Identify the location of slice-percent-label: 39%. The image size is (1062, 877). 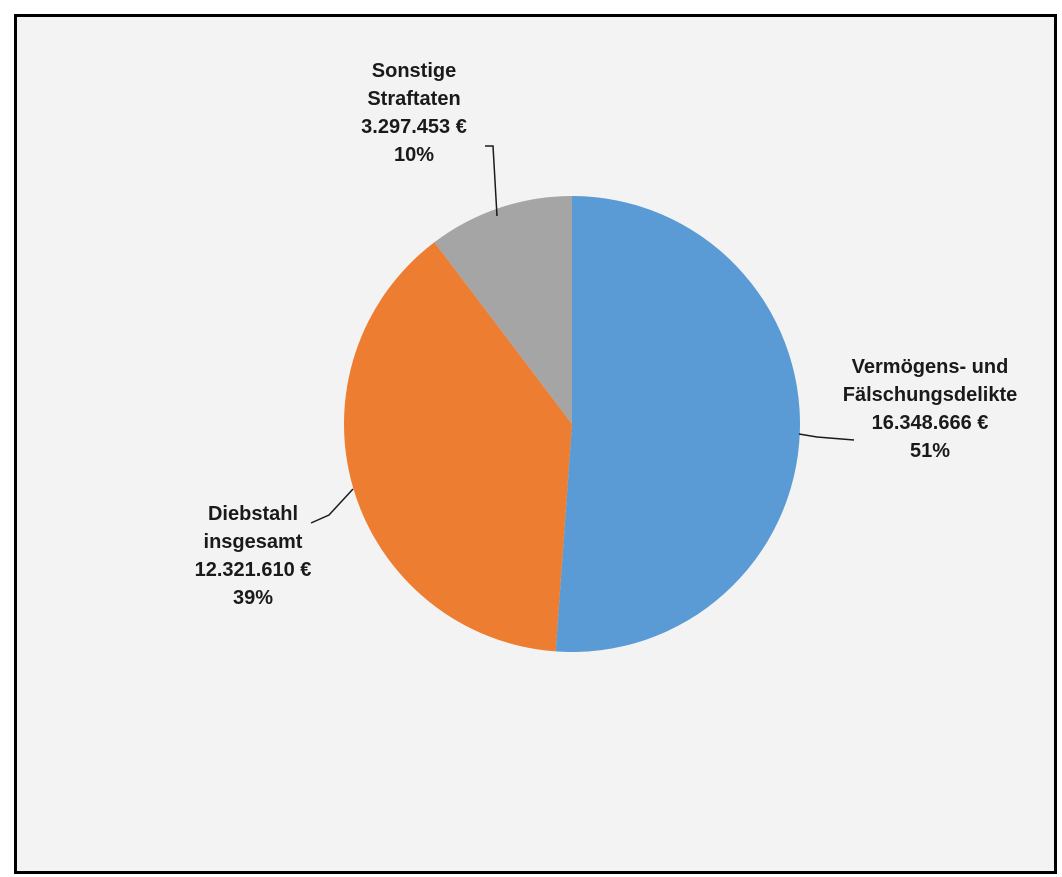
(253, 598).